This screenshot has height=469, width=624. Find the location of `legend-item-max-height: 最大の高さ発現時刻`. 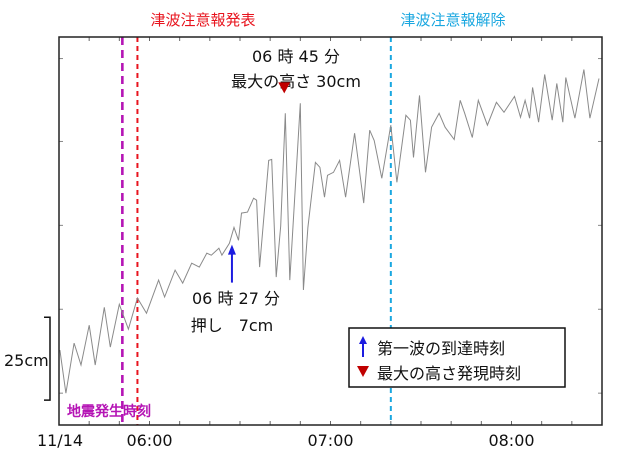

legend-item-max-height: 最大の高さ発現時刻 is located at coordinates (449, 373).